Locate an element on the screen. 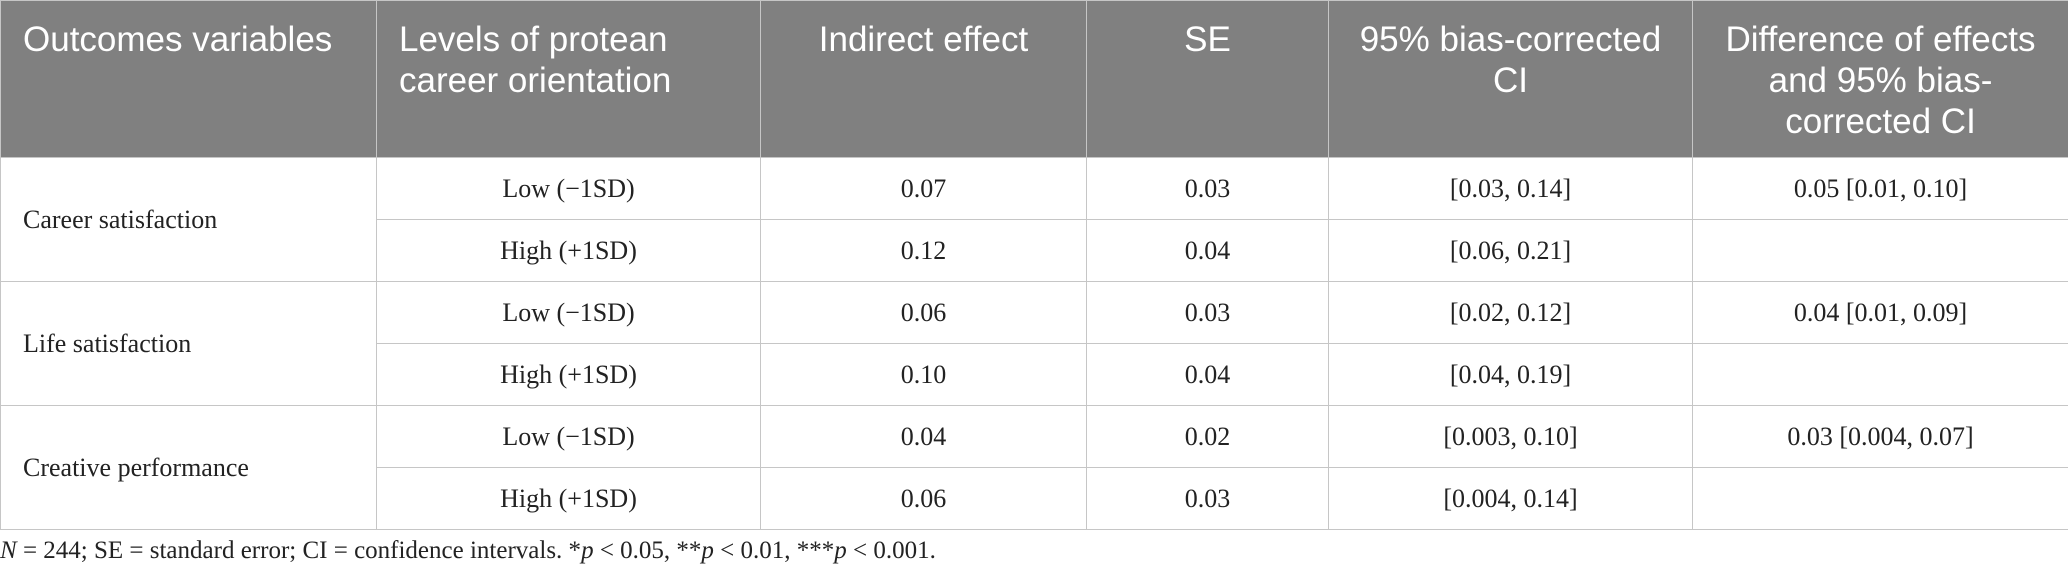  header-levels: Levels of protean career orientation is located at coordinates (568, 79).